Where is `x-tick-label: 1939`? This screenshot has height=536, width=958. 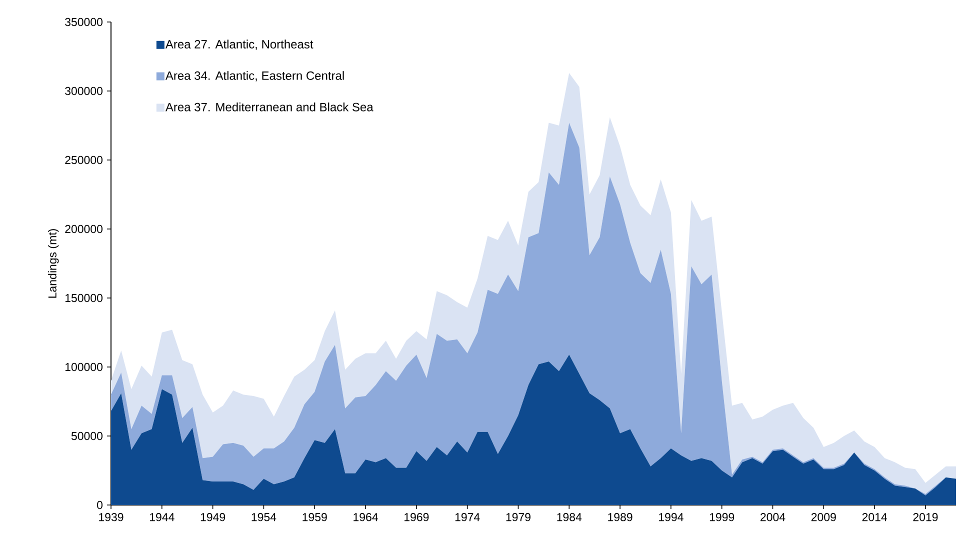
x-tick-label: 1939 is located at coordinates (111, 517).